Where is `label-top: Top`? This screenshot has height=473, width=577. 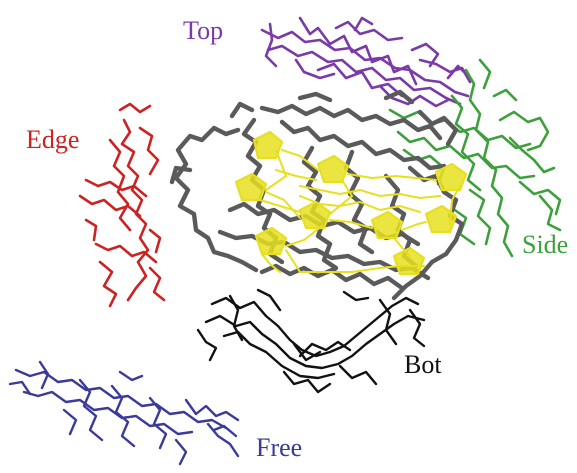 label-top: Top is located at coordinates (203, 30).